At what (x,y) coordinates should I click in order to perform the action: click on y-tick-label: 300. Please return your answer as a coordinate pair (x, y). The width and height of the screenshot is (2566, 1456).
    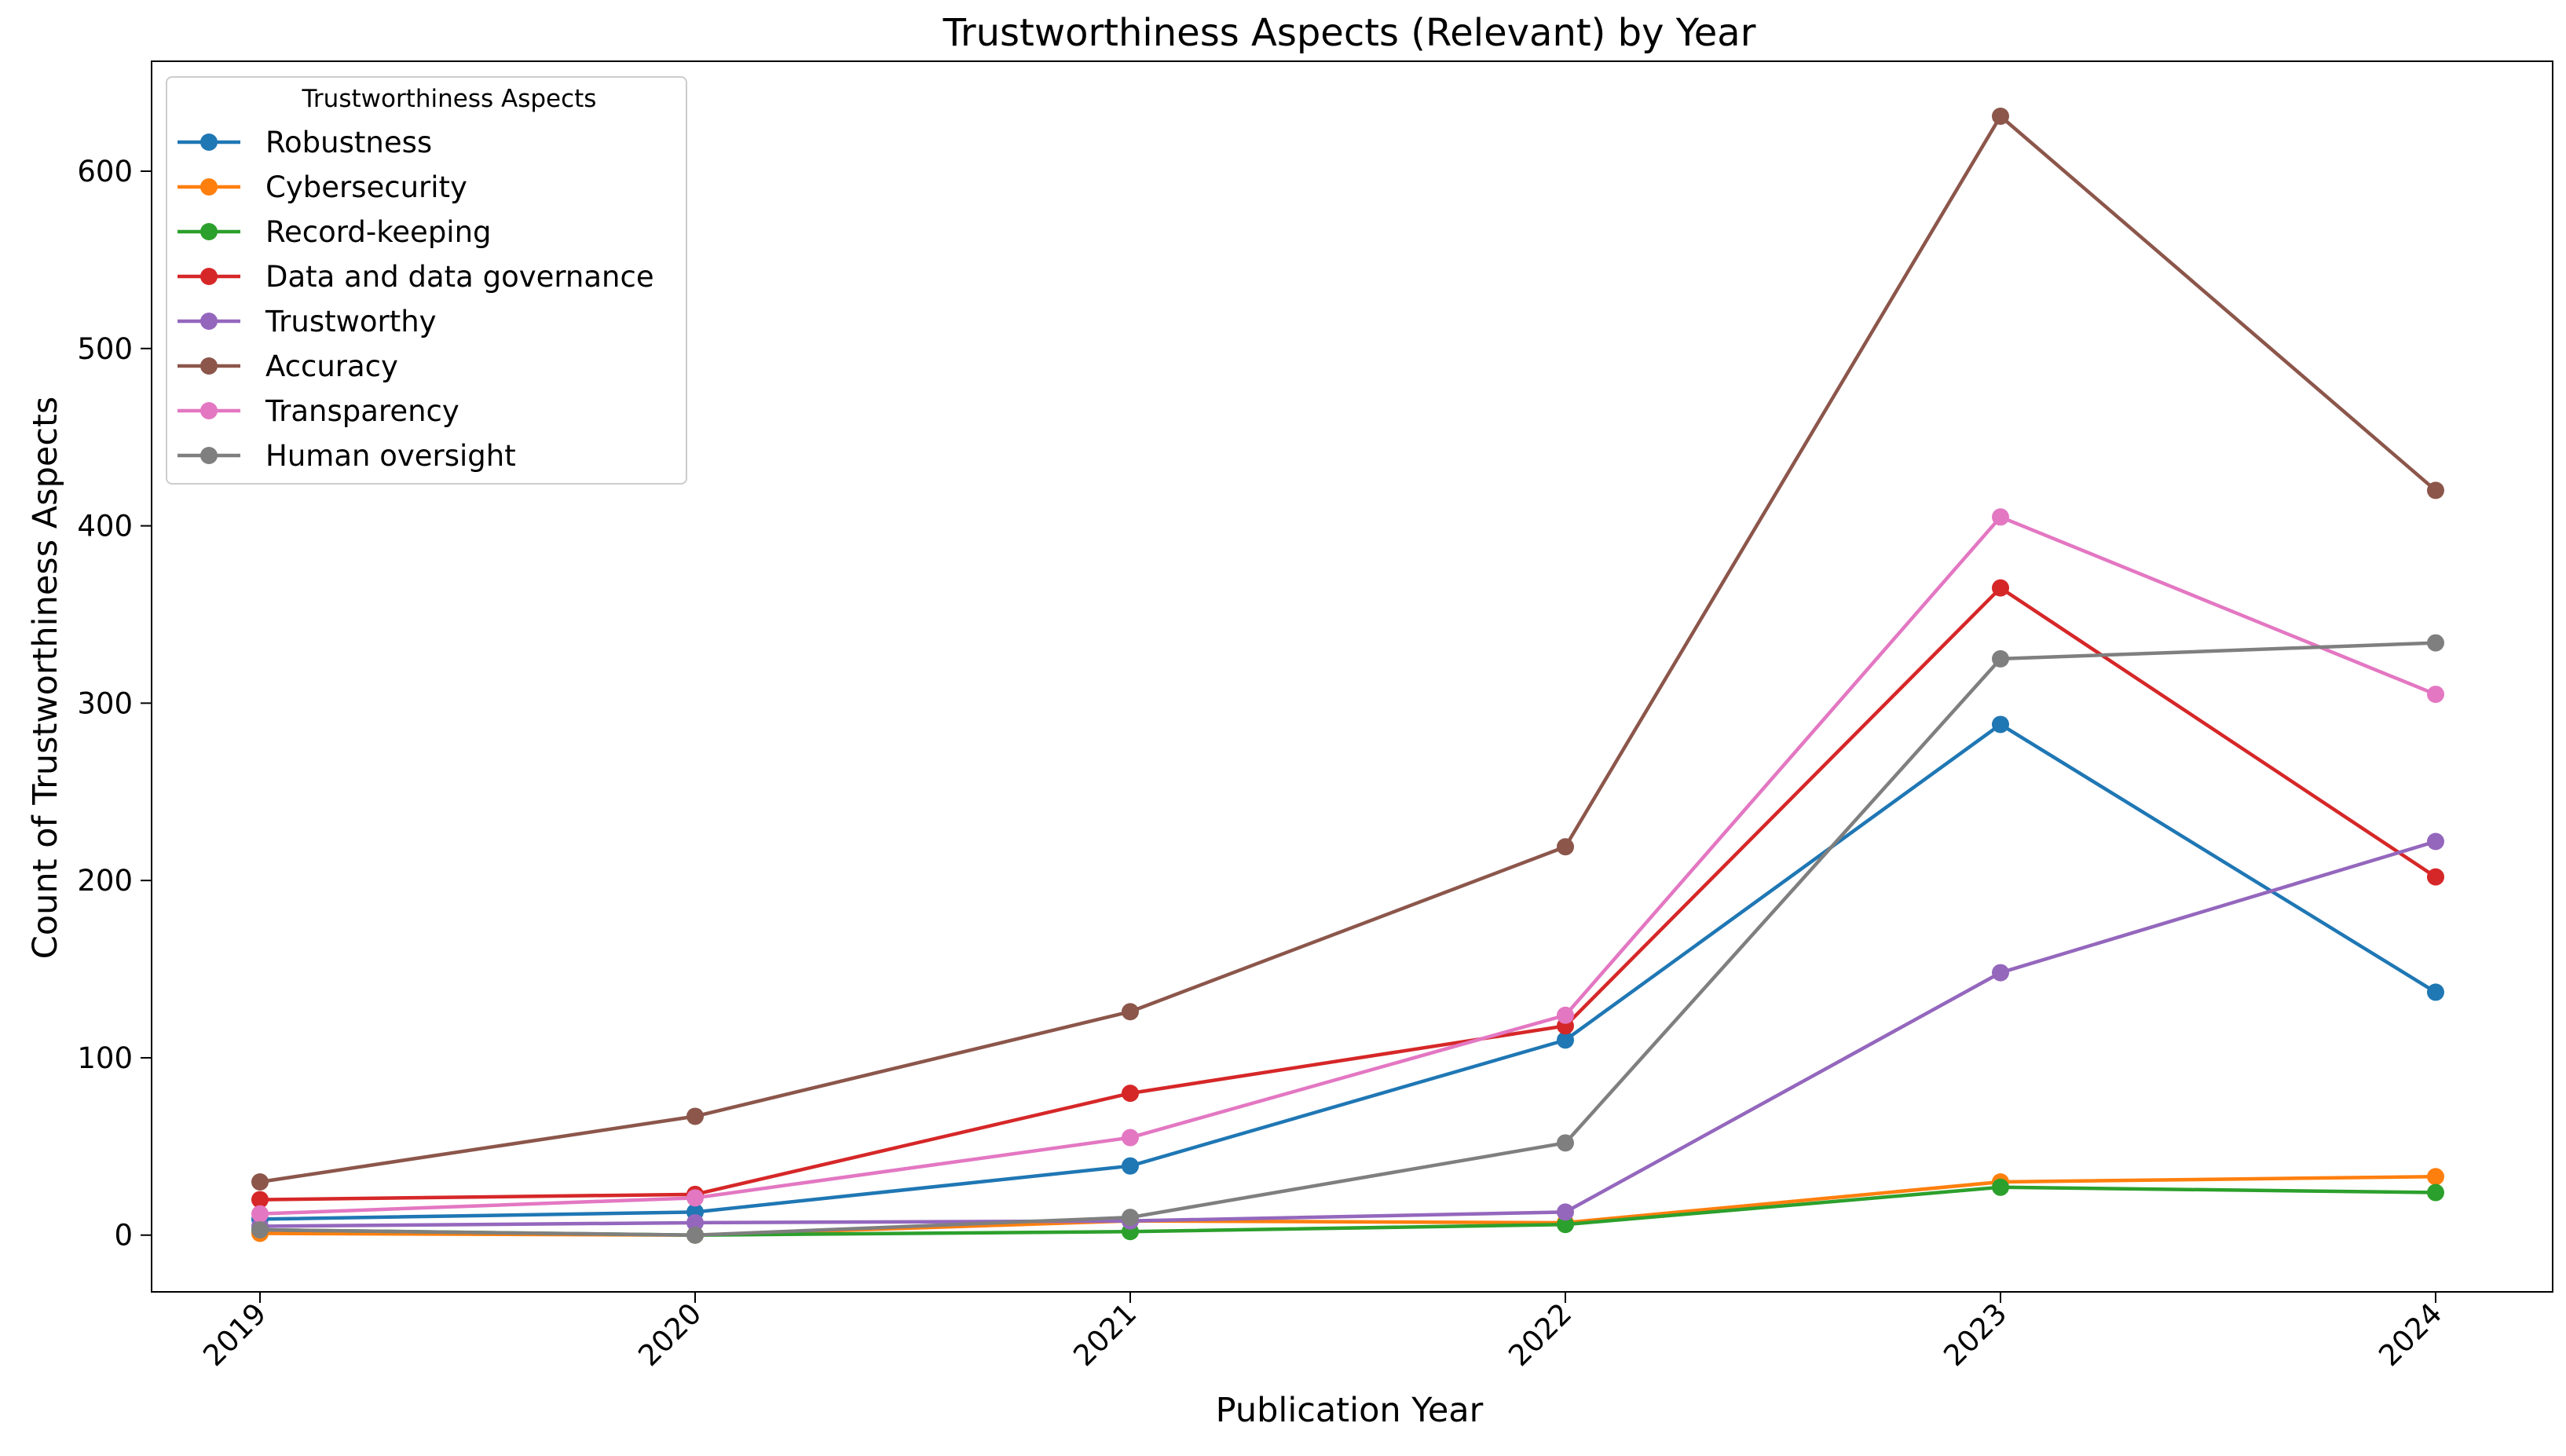
    Looking at the image, I should click on (105, 703).